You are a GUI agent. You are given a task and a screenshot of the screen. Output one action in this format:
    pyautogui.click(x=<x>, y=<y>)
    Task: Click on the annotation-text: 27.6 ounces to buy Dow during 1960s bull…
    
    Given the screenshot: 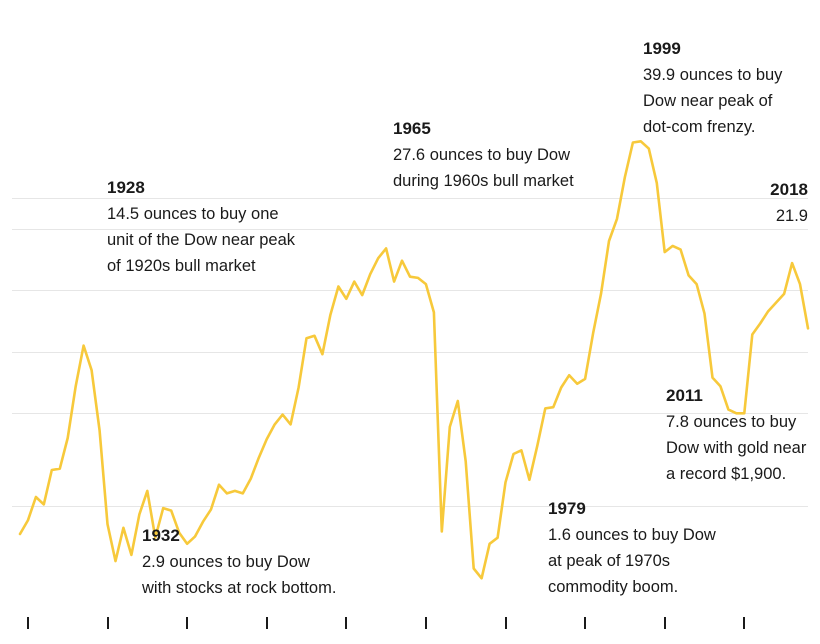 What is the action you would take?
    pyautogui.click(x=483, y=168)
    